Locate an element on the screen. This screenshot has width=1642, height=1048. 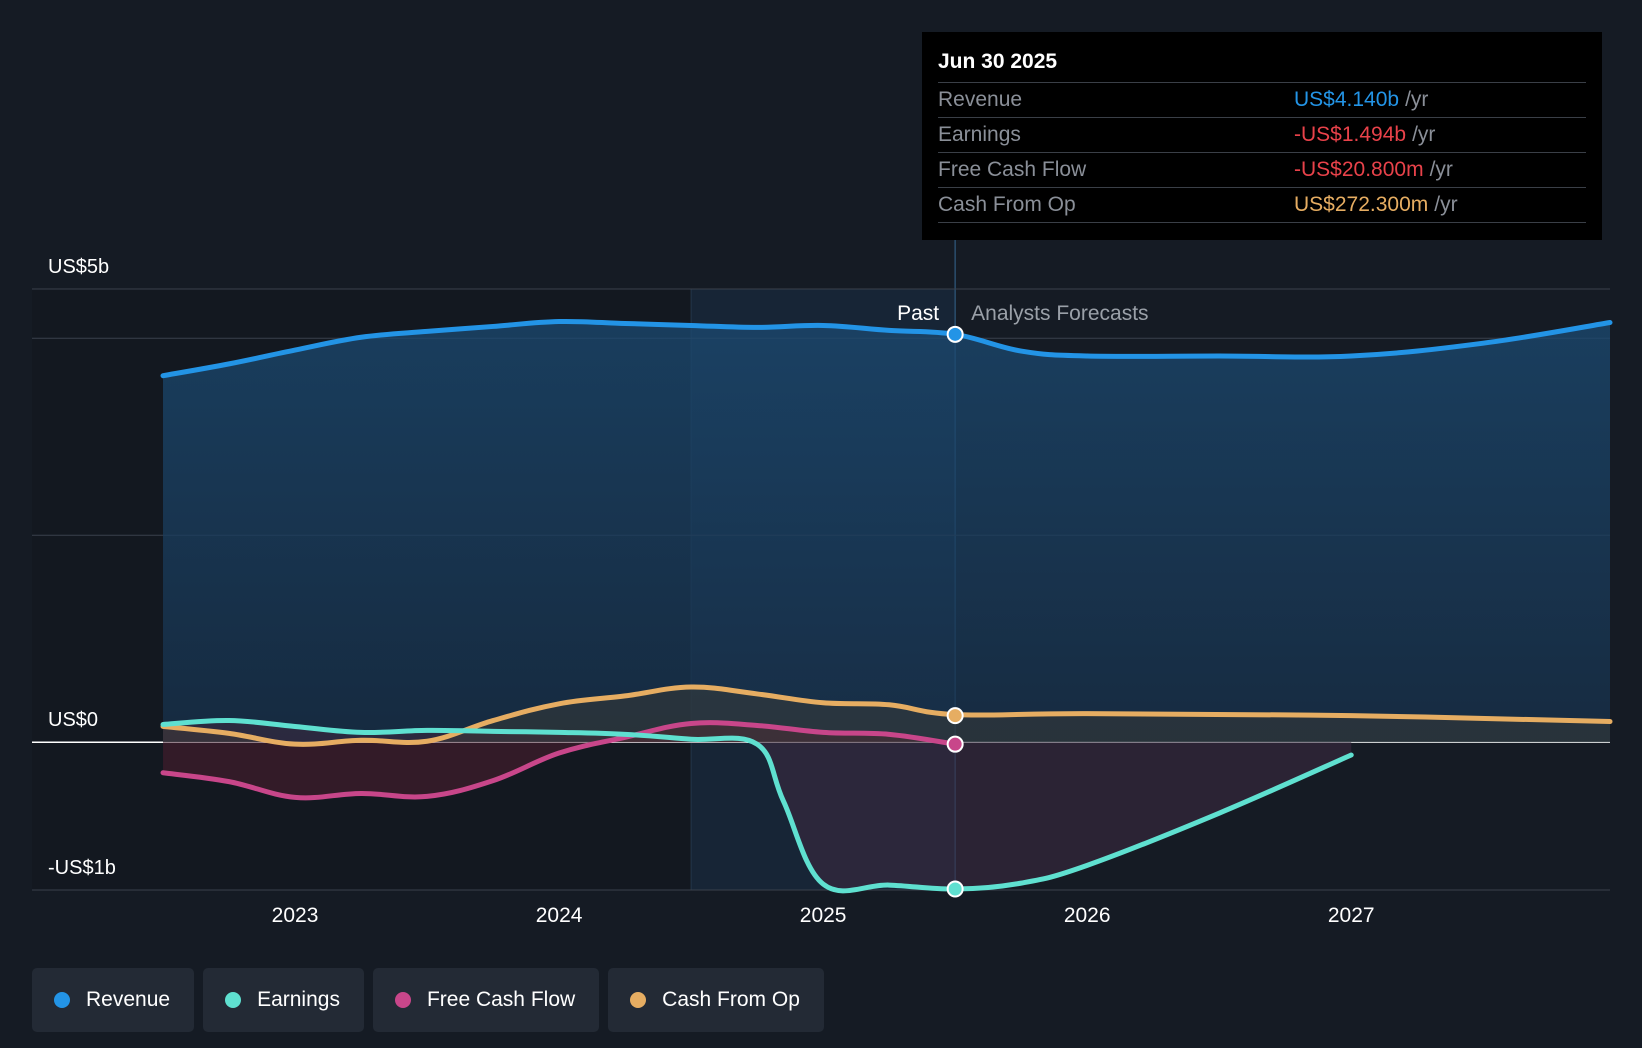
tooltip-label: Revenue is located at coordinates (980, 99).